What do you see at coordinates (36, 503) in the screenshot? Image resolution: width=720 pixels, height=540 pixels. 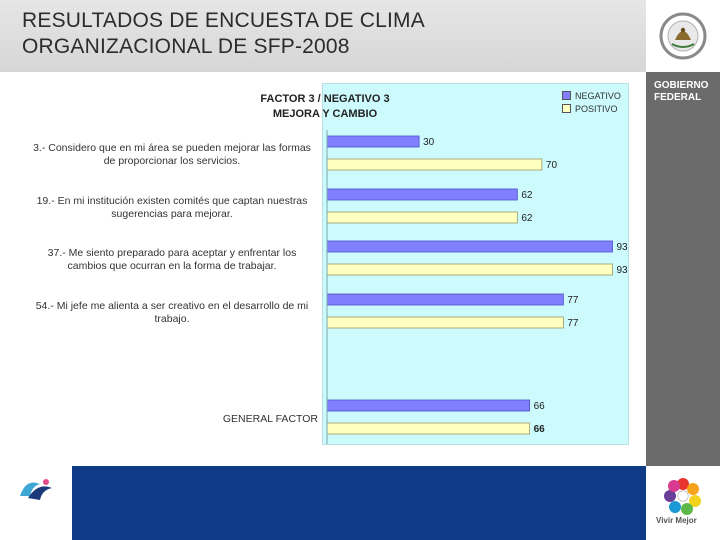 I see `institute-logo-panel` at bounding box center [36, 503].